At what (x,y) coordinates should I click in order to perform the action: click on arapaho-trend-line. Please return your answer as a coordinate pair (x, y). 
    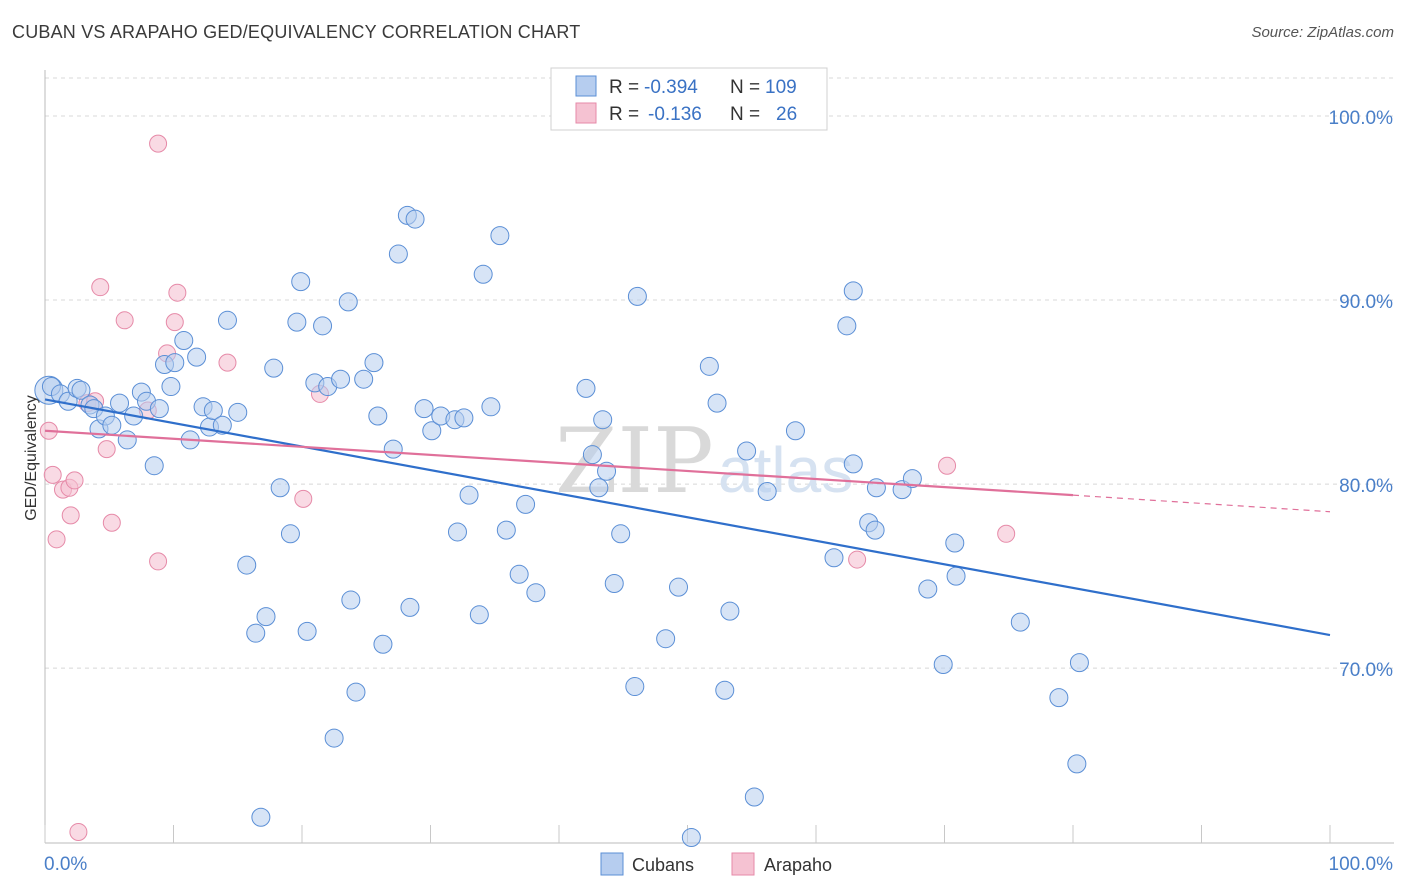
    Looking at the image, I should click on (559, 463).